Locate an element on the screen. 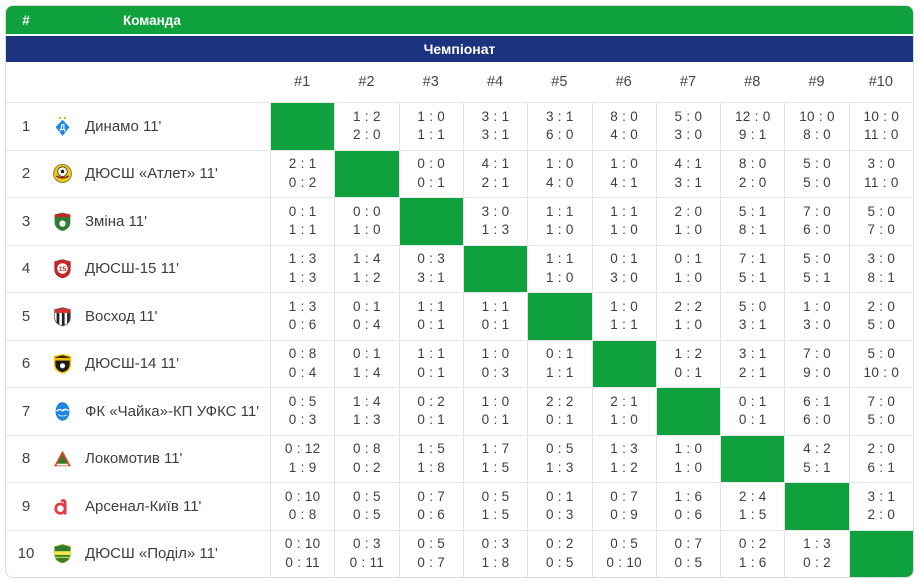  score-cell: 0 : 7 0 : 6 is located at coordinates (430, 506).